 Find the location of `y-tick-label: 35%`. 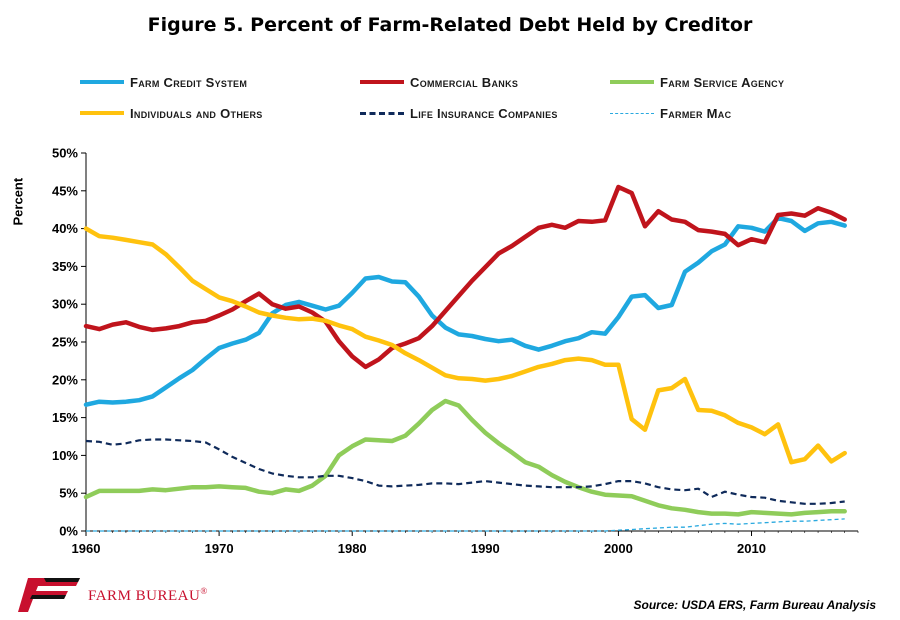

y-tick-label: 35% is located at coordinates (65, 266).